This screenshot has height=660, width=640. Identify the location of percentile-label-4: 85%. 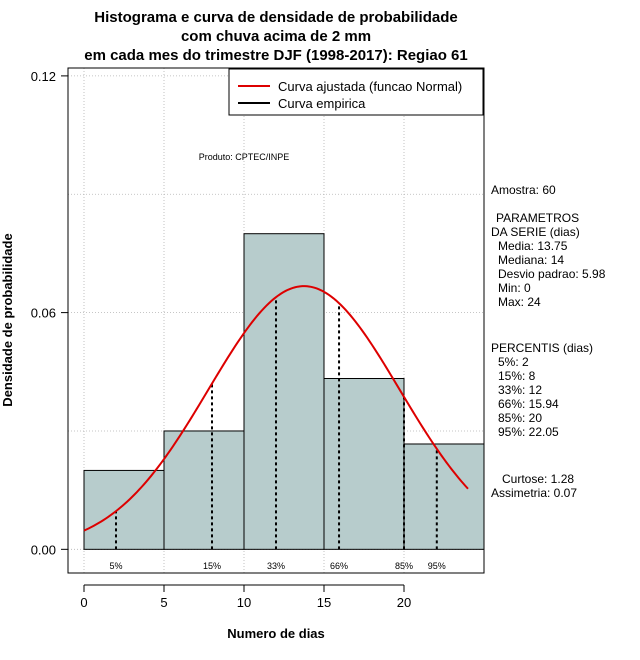
(404, 566).